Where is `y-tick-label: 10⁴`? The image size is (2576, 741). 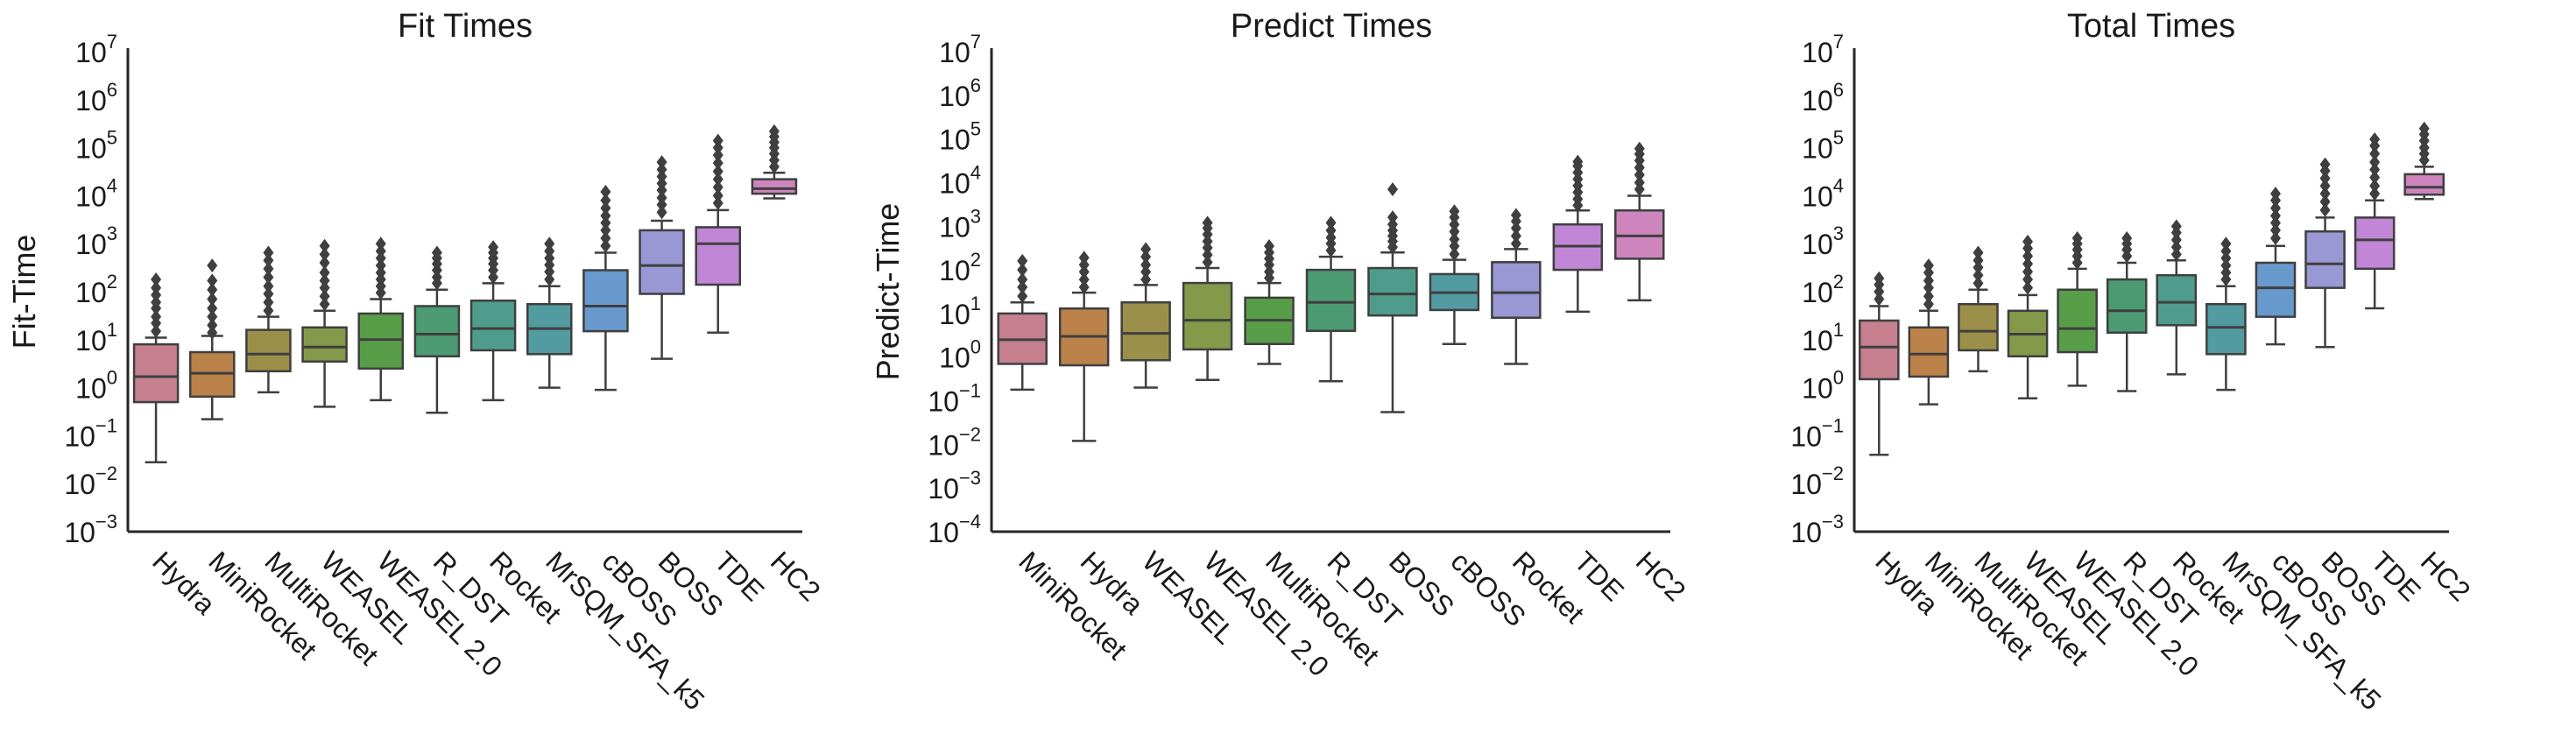
y-tick-label: 10⁴ is located at coordinates (1823, 193).